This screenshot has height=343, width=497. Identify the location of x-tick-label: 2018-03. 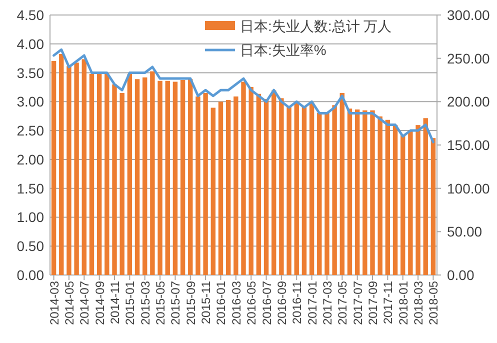
(419, 303).